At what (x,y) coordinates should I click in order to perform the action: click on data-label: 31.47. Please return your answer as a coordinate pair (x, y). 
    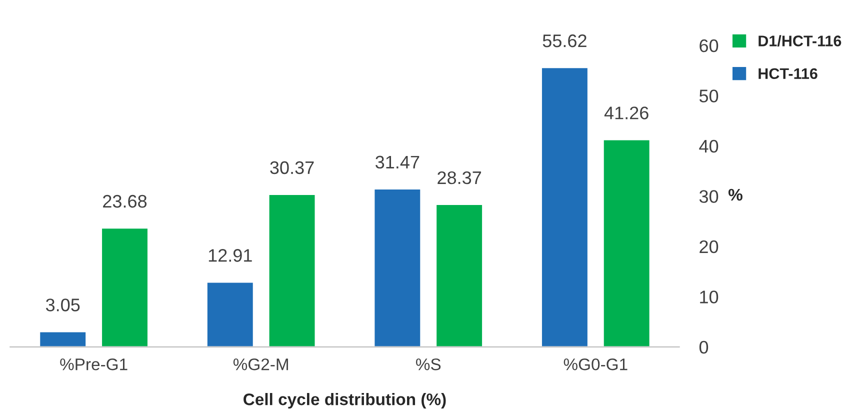
    Looking at the image, I should click on (398, 162).